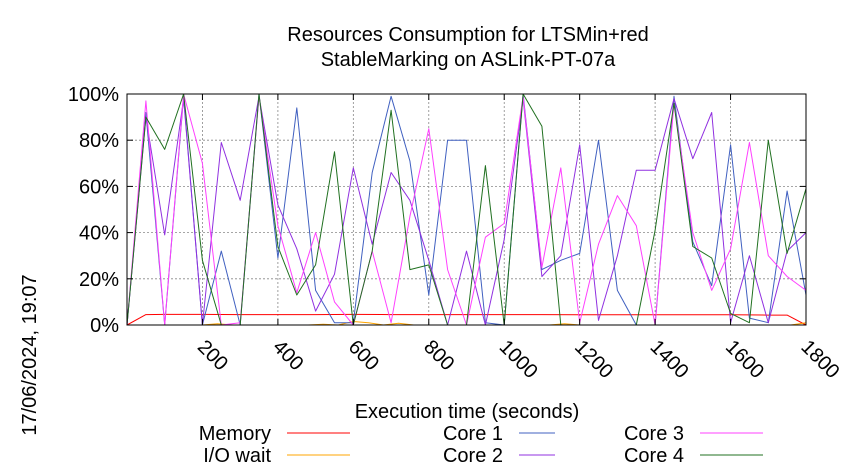 The width and height of the screenshot is (850, 475). What do you see at coordinates (467, 35) in the screenshot?
I see `chart-title: Resources Consumption for LTSMin+red` at bounding box center [467, 35].